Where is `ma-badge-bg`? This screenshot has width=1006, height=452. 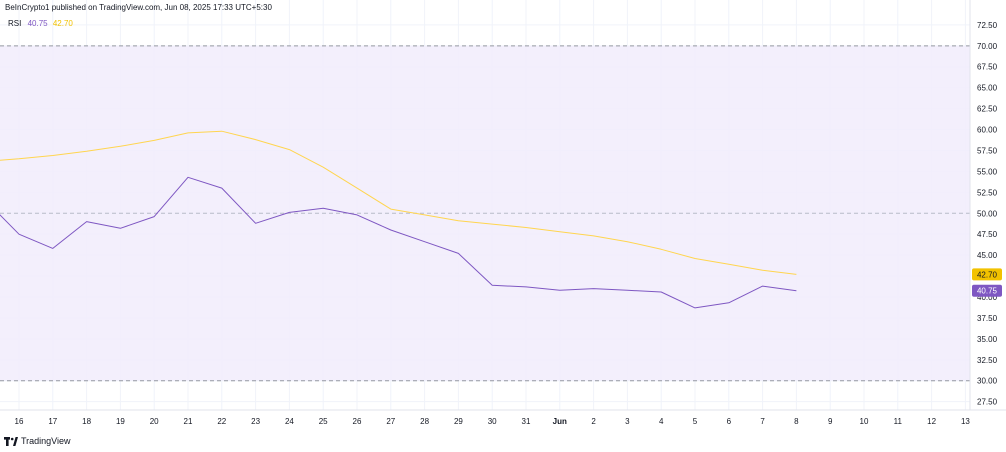
ma-badge-bg is located at coordinates (987, 274).